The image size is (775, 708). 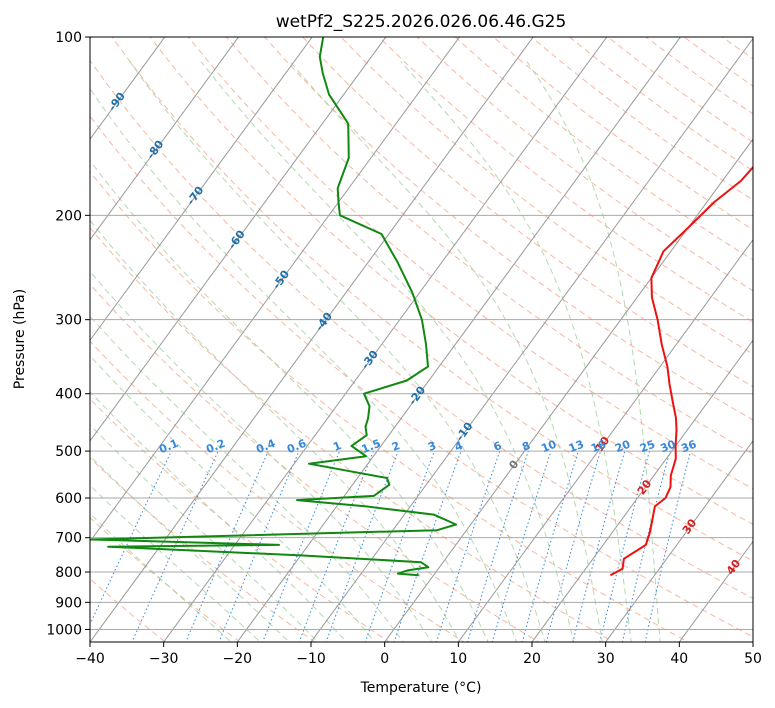 I want to click on mixing-ratio-label: 16, so click(x=598, y=446).